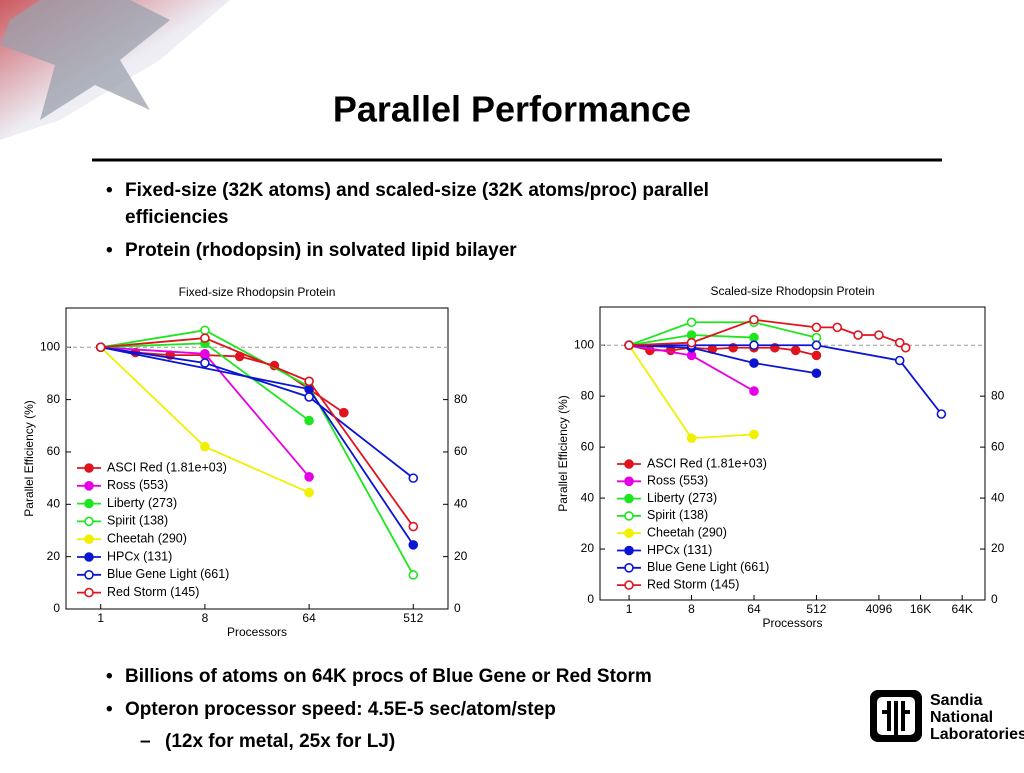 The height and width of the screenshot is (773, 1024). What do you see at coordinates (920, 609) in the screenshot?
I see `x-tick-label: 16K` at bounding box center [920, 609].